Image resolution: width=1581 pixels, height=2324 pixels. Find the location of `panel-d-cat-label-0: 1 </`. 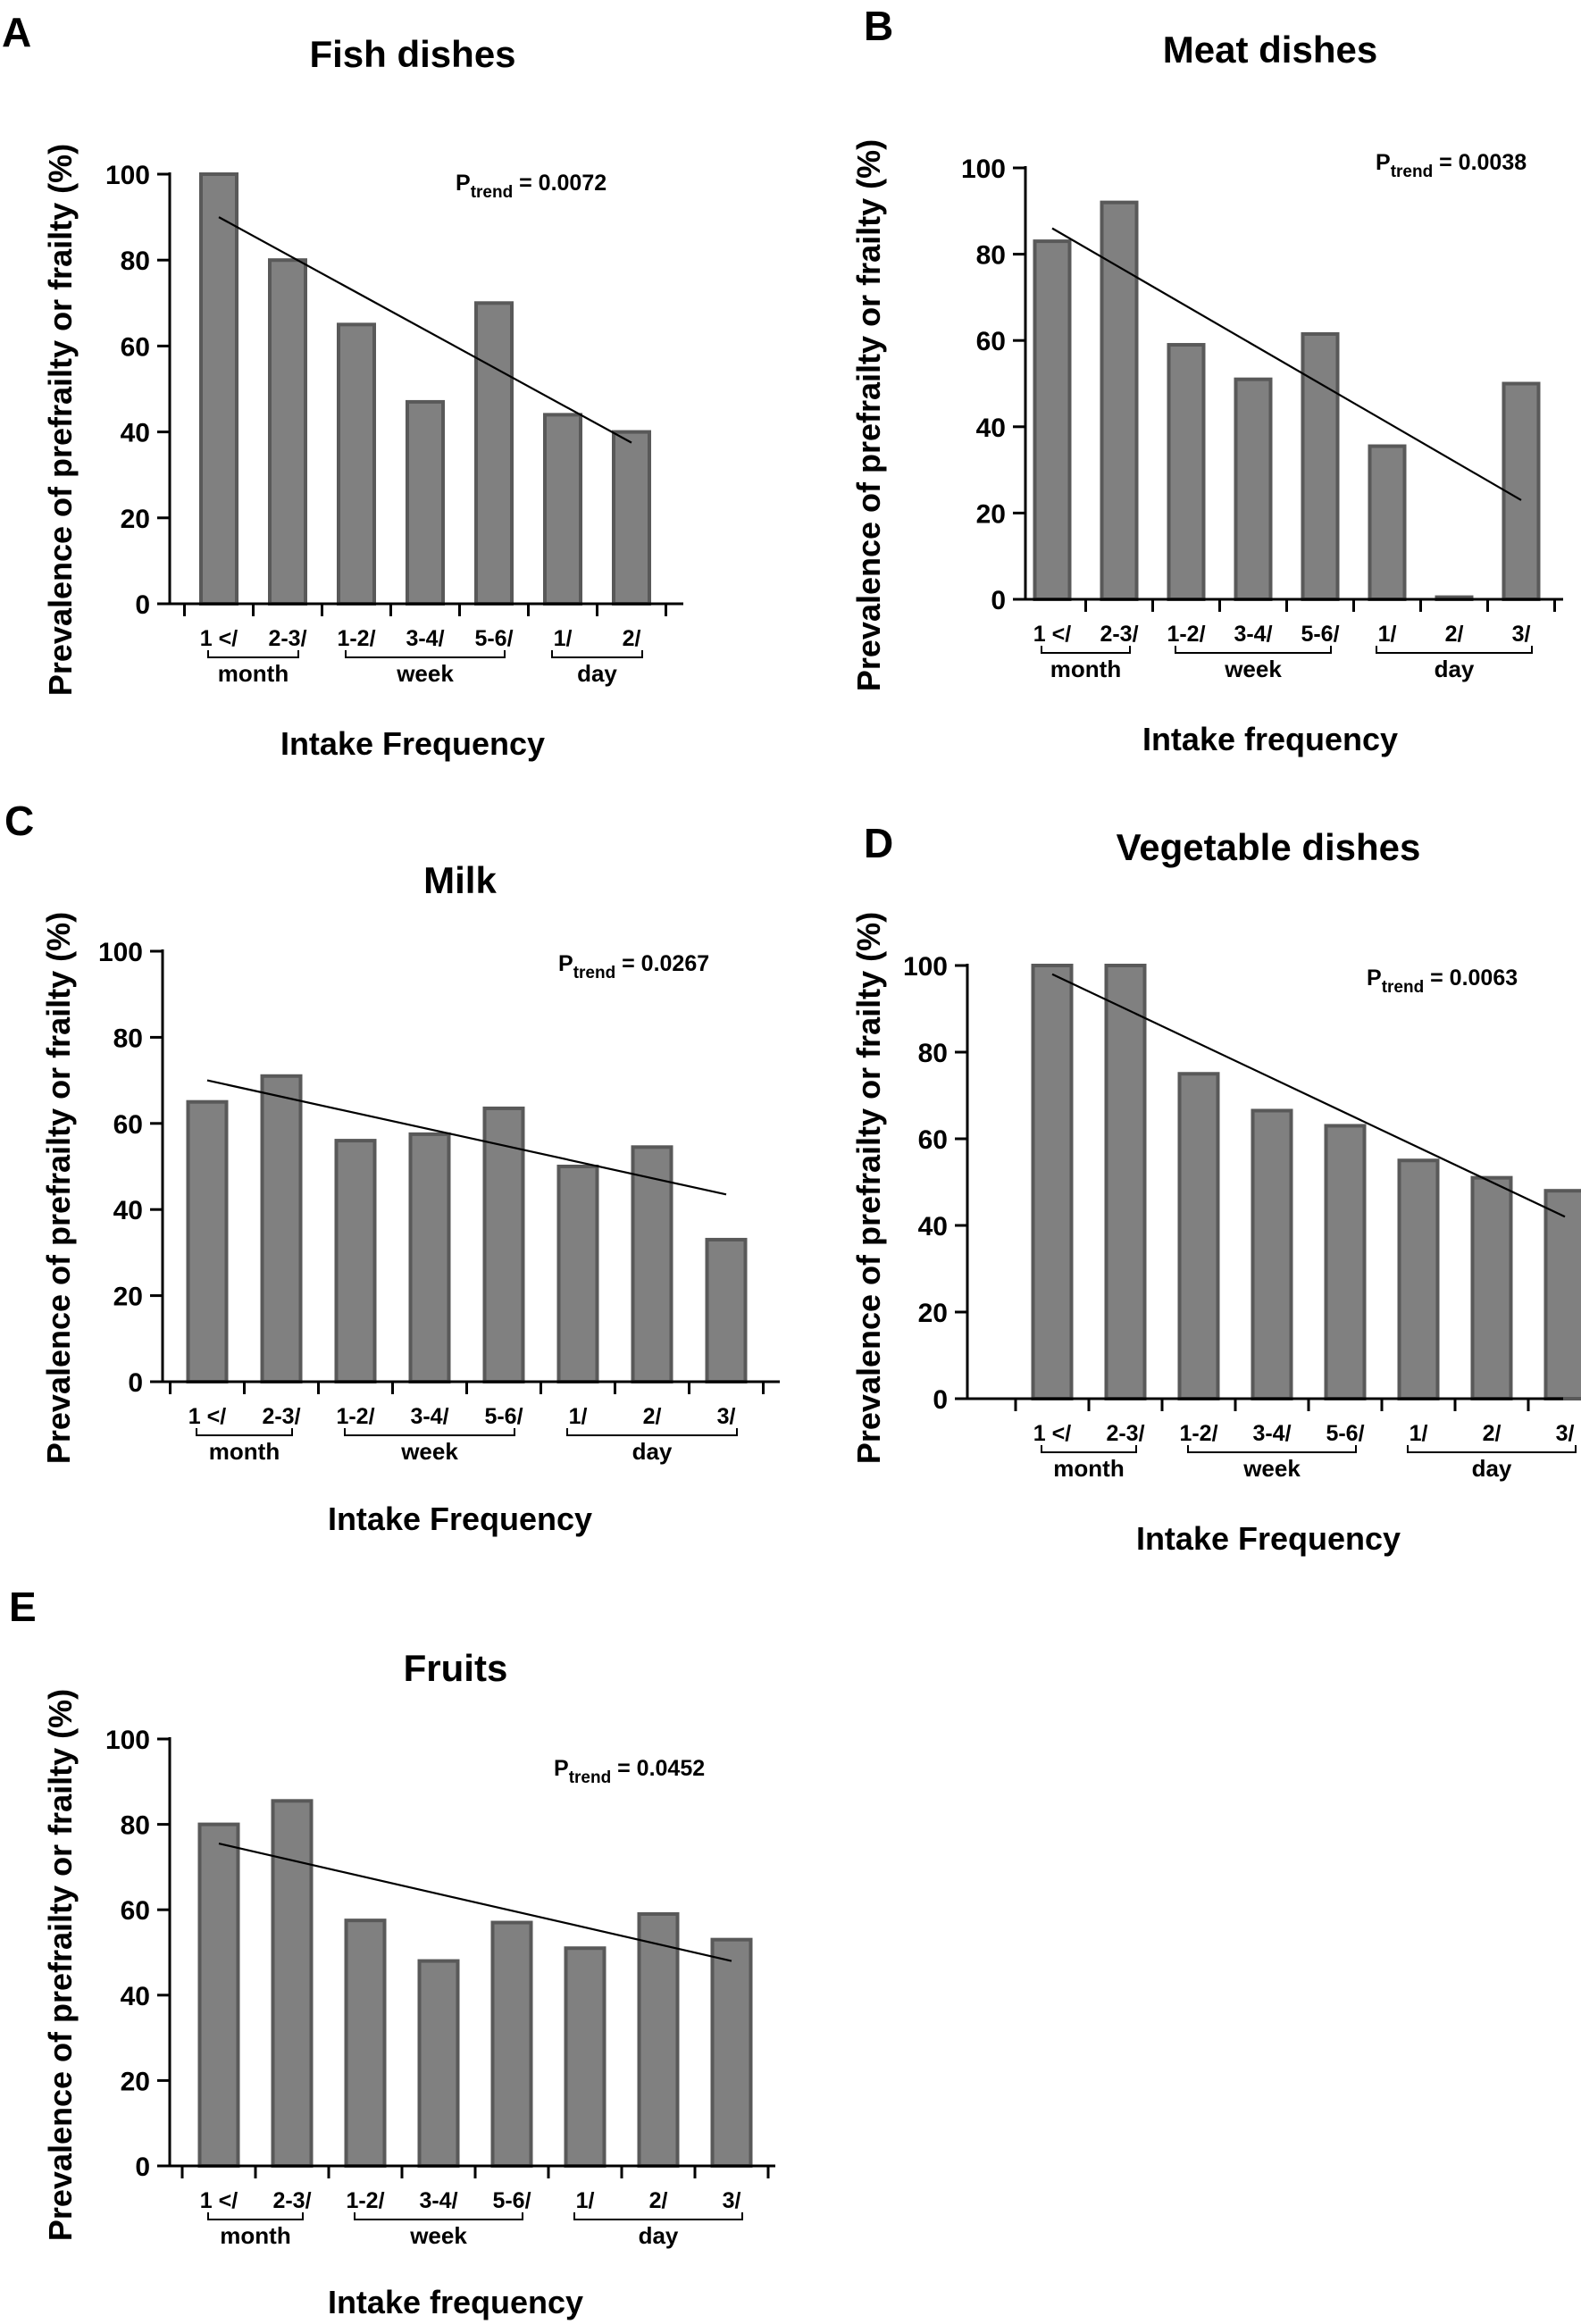

panel-d-cat-label-0: 1 </ is located at coordinates (1052, 1433).